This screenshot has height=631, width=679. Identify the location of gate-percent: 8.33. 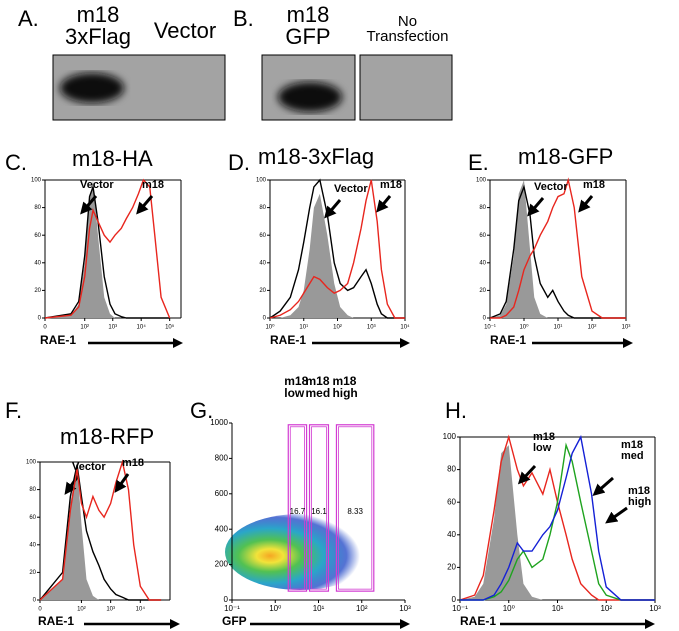
(355, 511).